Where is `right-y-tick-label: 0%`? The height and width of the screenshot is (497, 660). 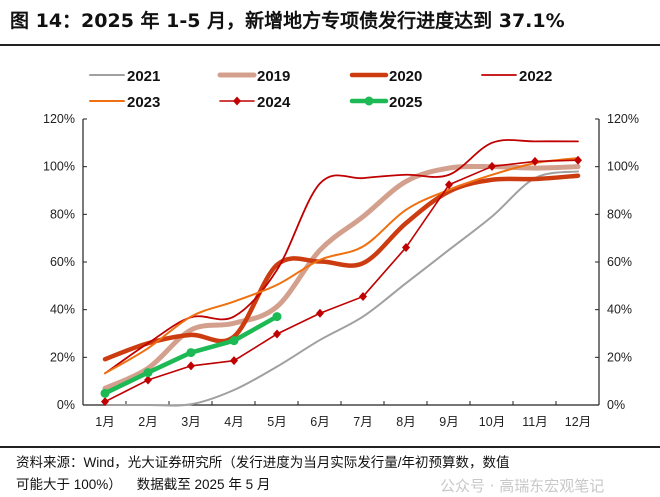 right-y-tick-label: 0% is located at coordinates (616, 405).